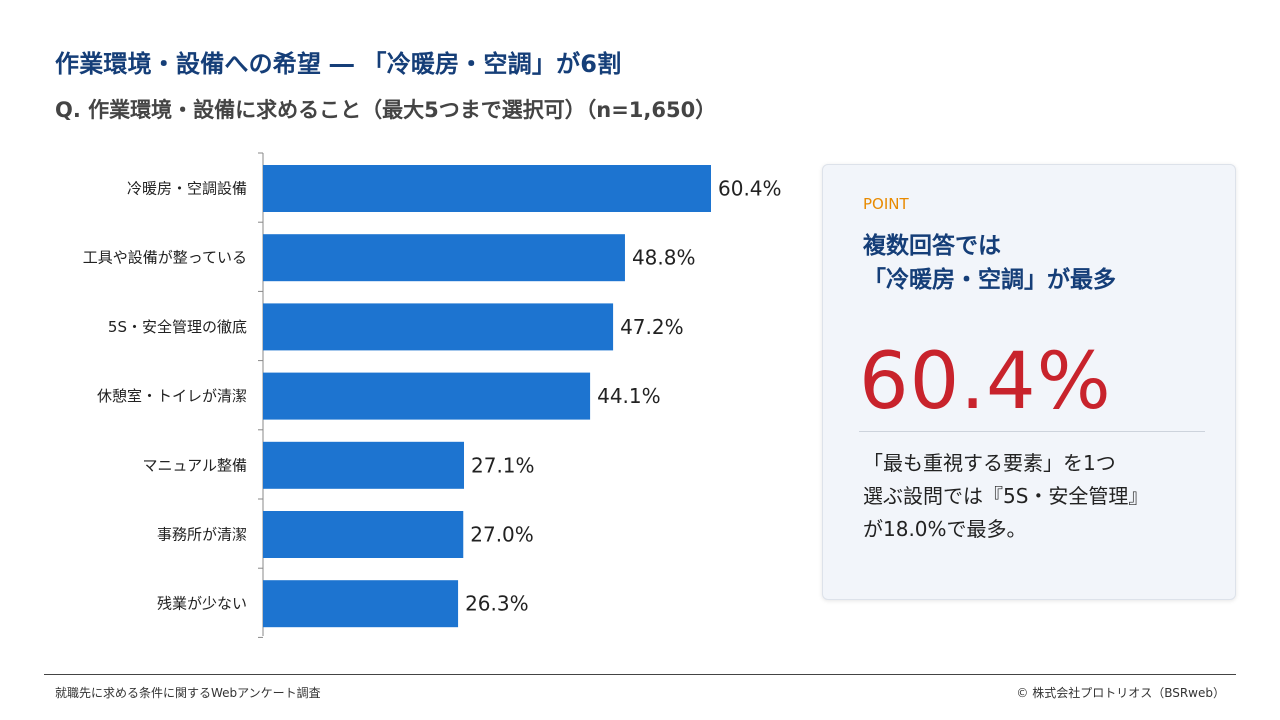 This screenshot has height=720, width=1280. What do you see at coordinates (989, 280) in the screenshot?
I see `point-heading-line2: 「冷暖房・空調」が最多` at bounding box center [989, 280].